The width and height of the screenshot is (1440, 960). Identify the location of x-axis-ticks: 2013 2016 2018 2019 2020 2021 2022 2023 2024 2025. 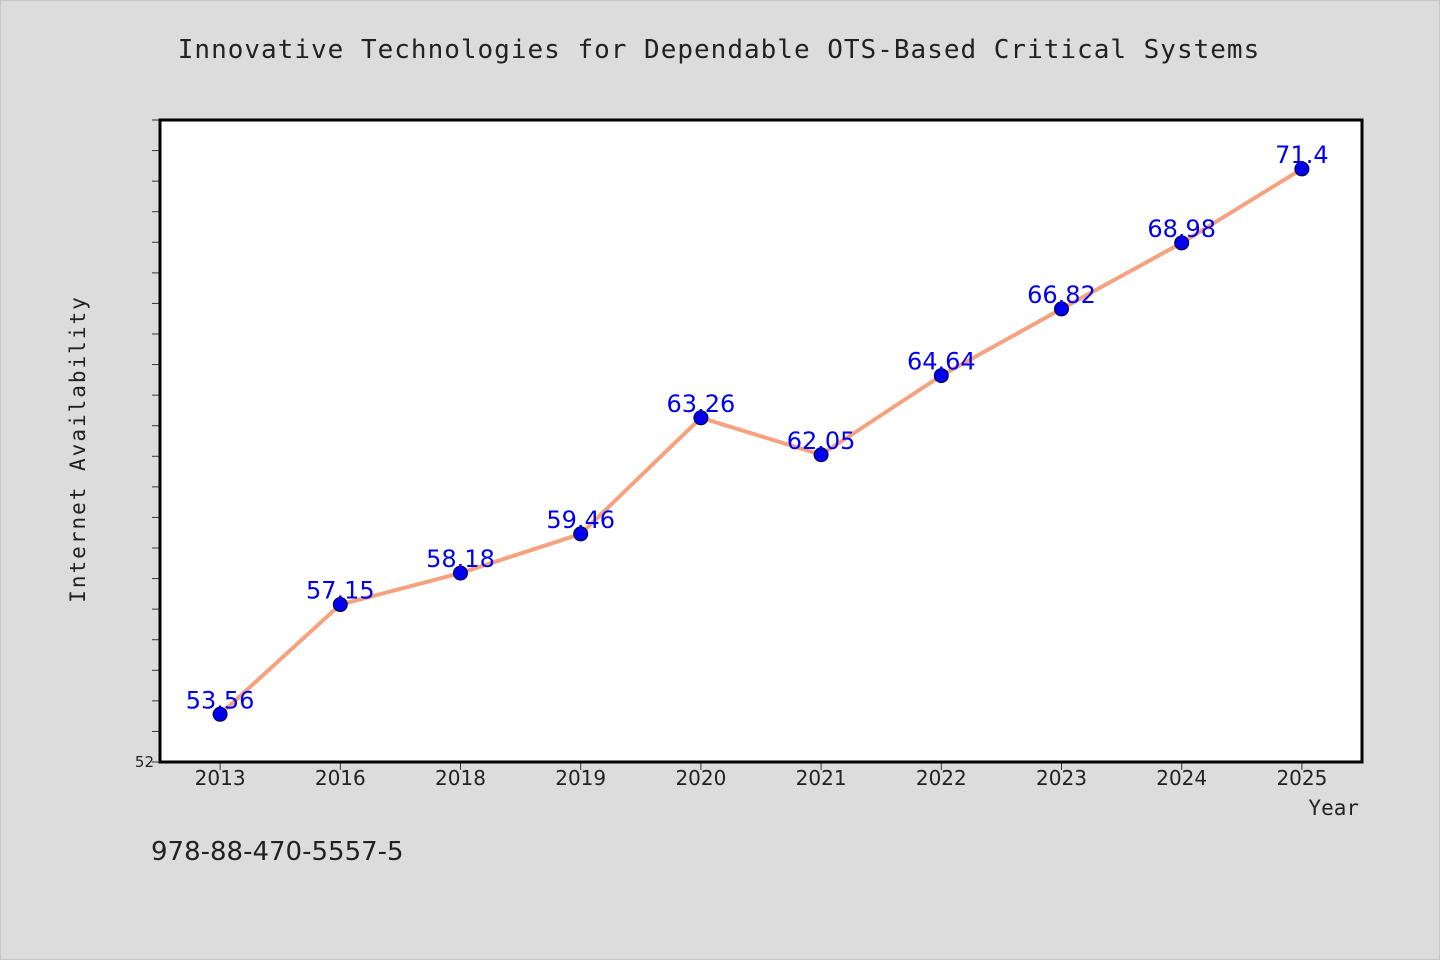
(761, 776).